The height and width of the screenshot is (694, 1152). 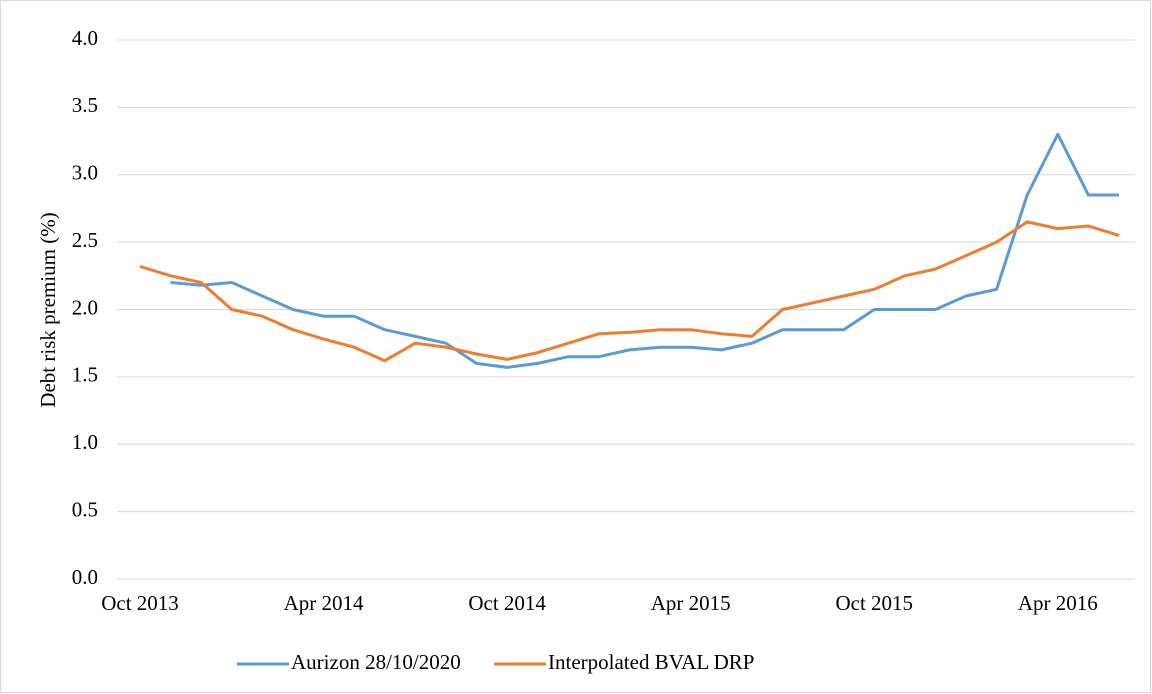 What do you see at coordinates (85, 173) in the screenshot?
I see `y-tick-label: 3.0` at bounding box center [85, 173].